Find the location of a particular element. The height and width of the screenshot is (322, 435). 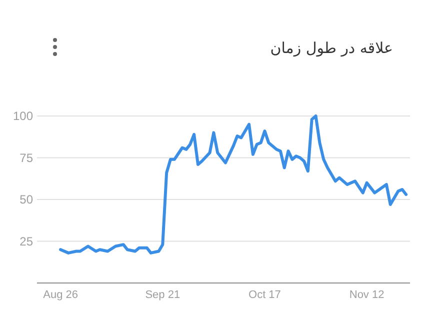

y-tick-label: 50 is located at coordinates (27, 199).